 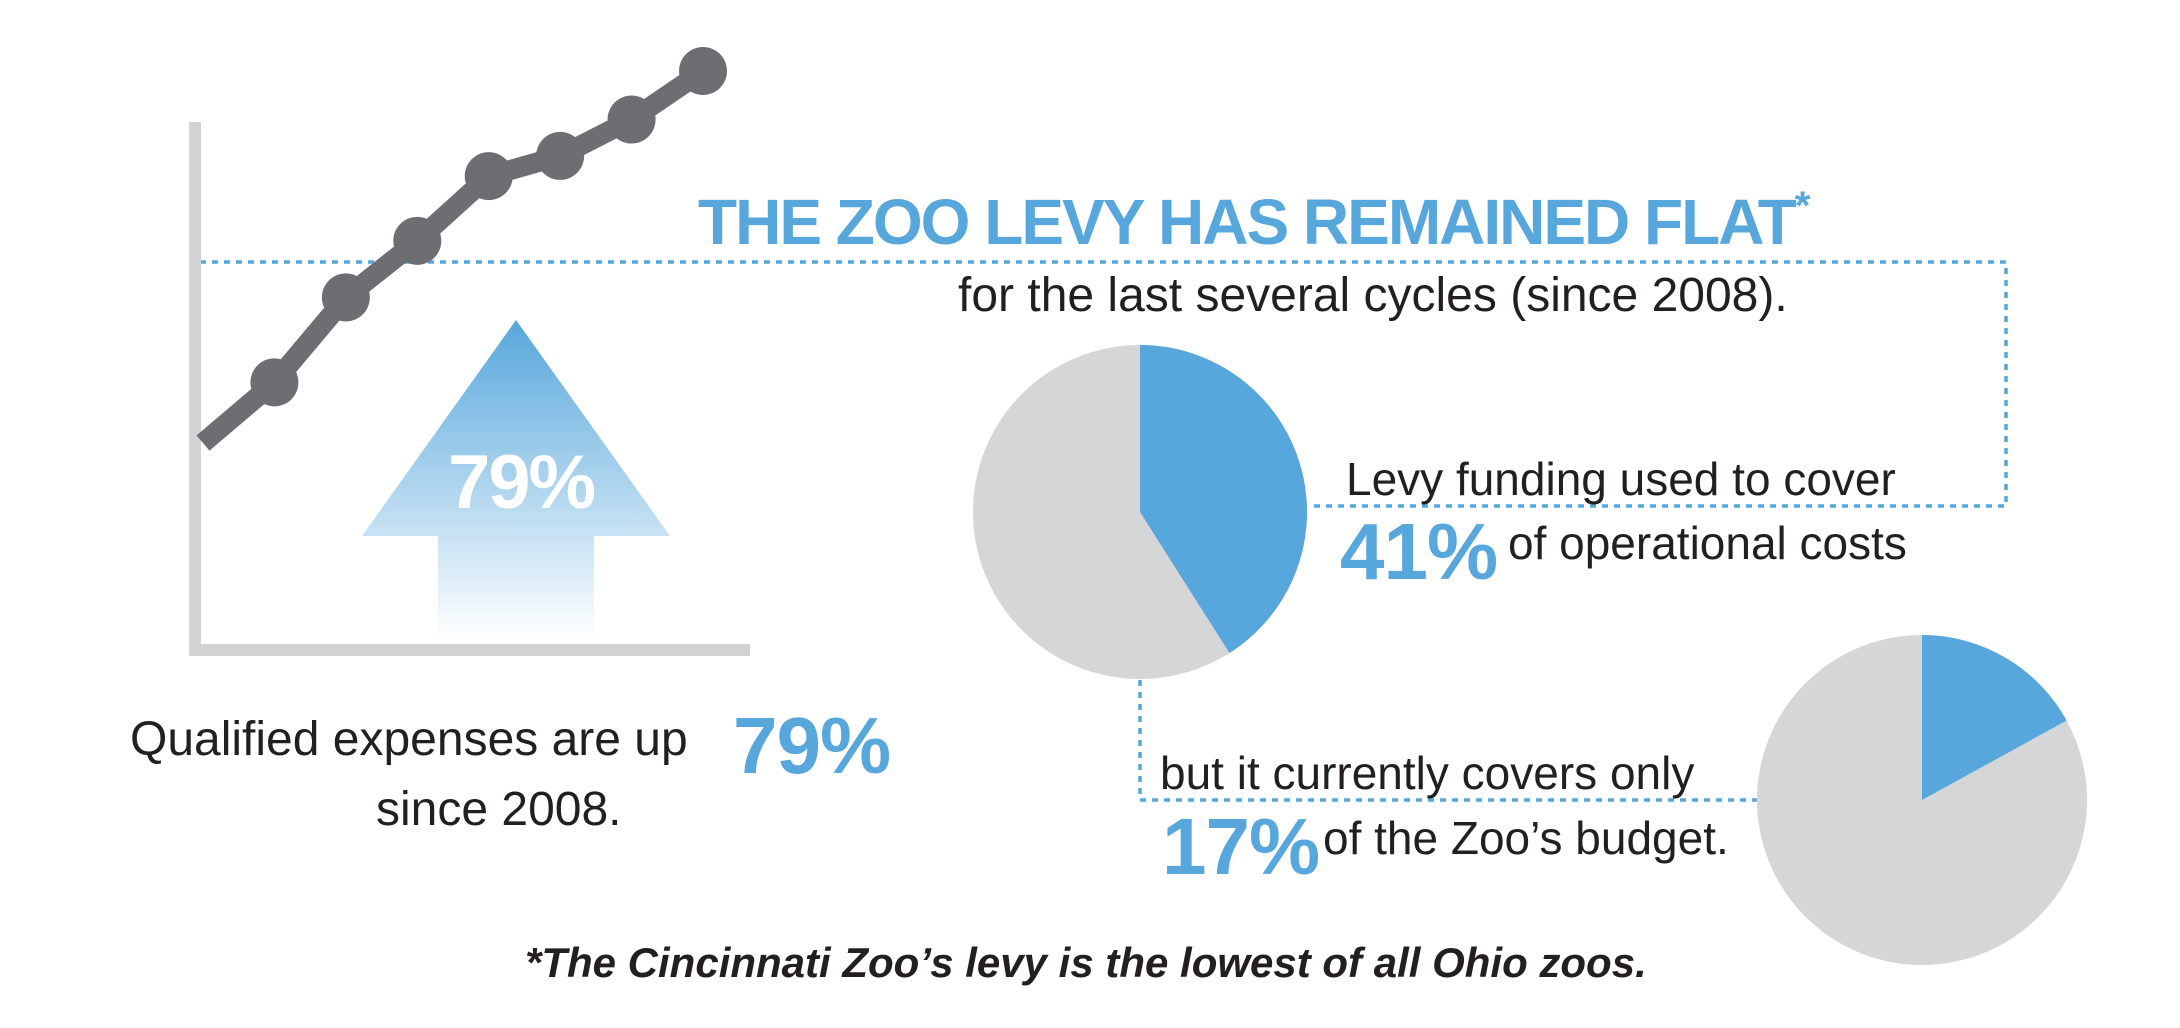 I want to click on headline: THE ZOO LEVY HAS REMAINED FLAT*, so click(x=1254, y=220).